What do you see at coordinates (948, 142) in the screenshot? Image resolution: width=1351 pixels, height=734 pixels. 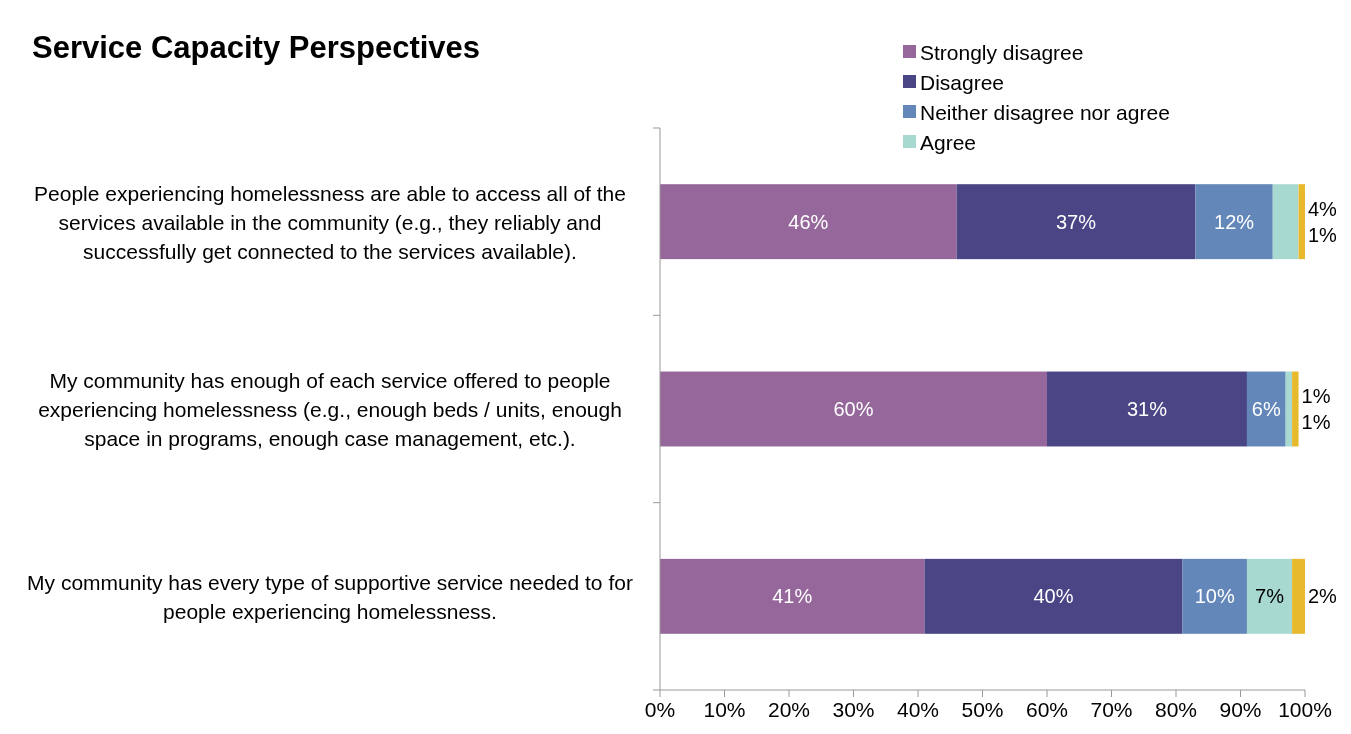 I see `legend-label: Agree` at bounding box center [948, 142].